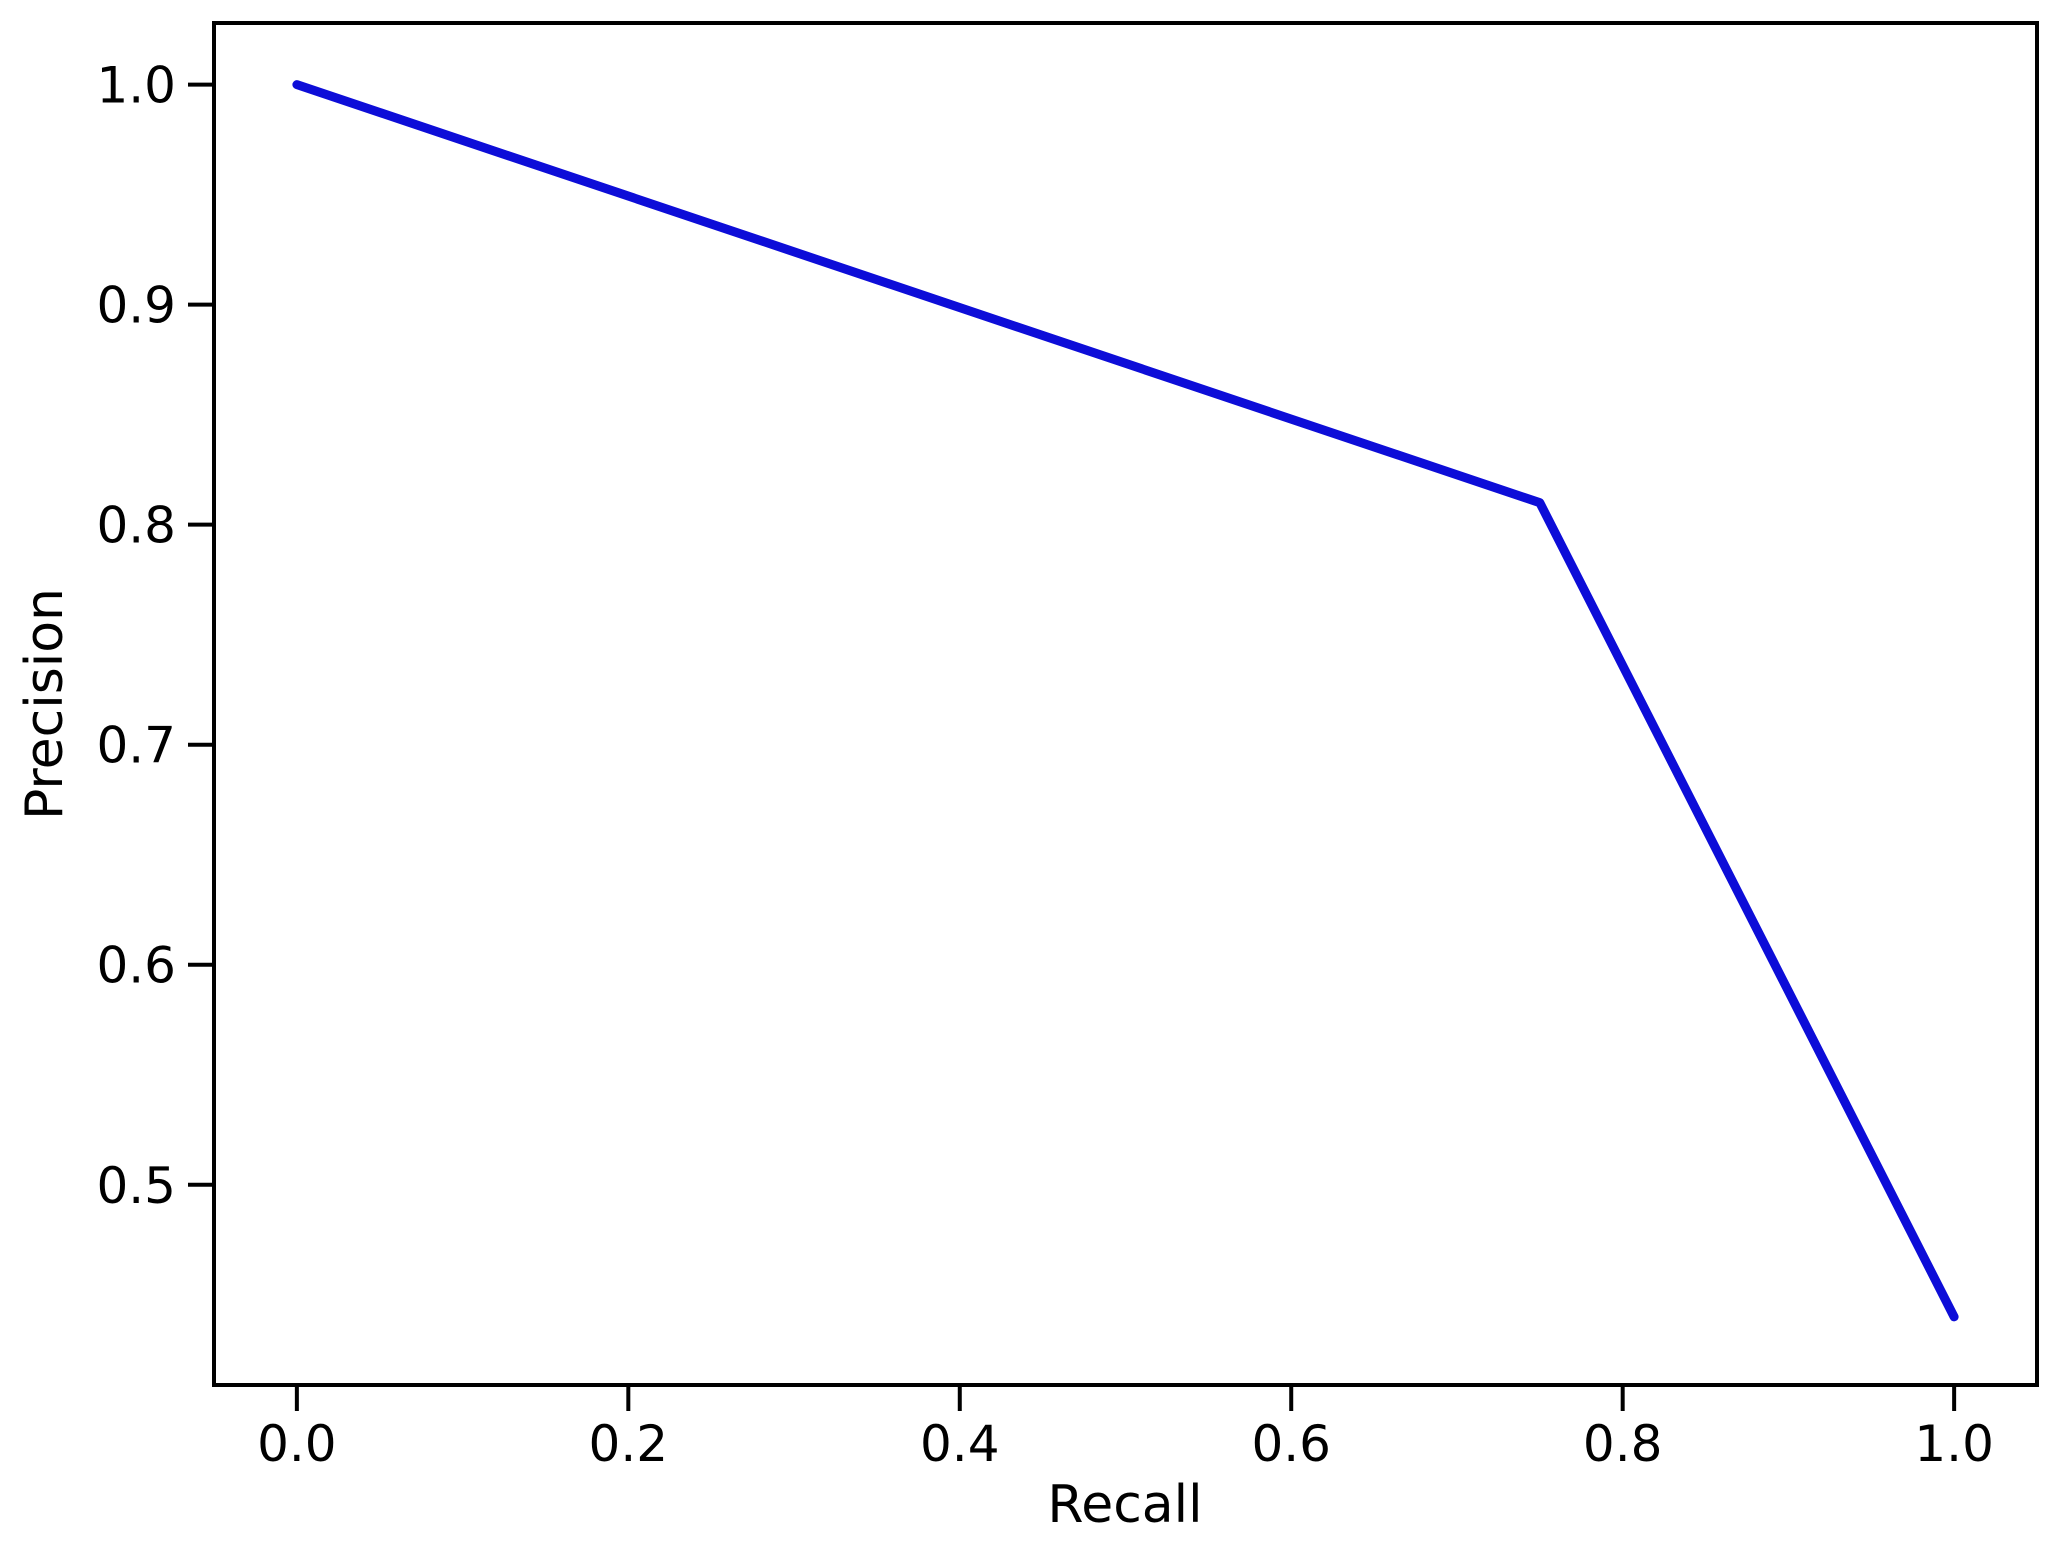 The image size is (2063, 1554). What do you see at coordinates (136, 746) in the screenshot?
I see `y-tick-label: 0.7` at bounding box center [136, 746].